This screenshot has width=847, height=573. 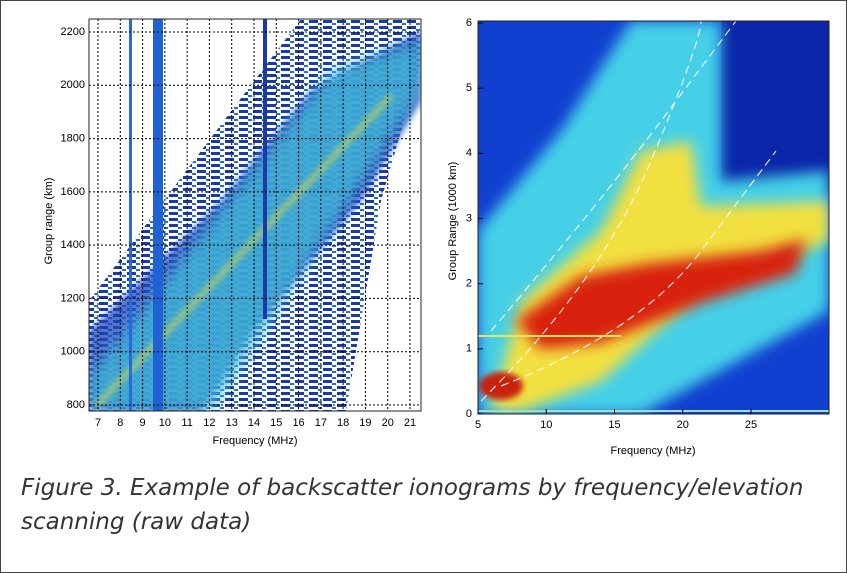 I want to click on y-tick-label: 1400, so click(x=73, y=245).